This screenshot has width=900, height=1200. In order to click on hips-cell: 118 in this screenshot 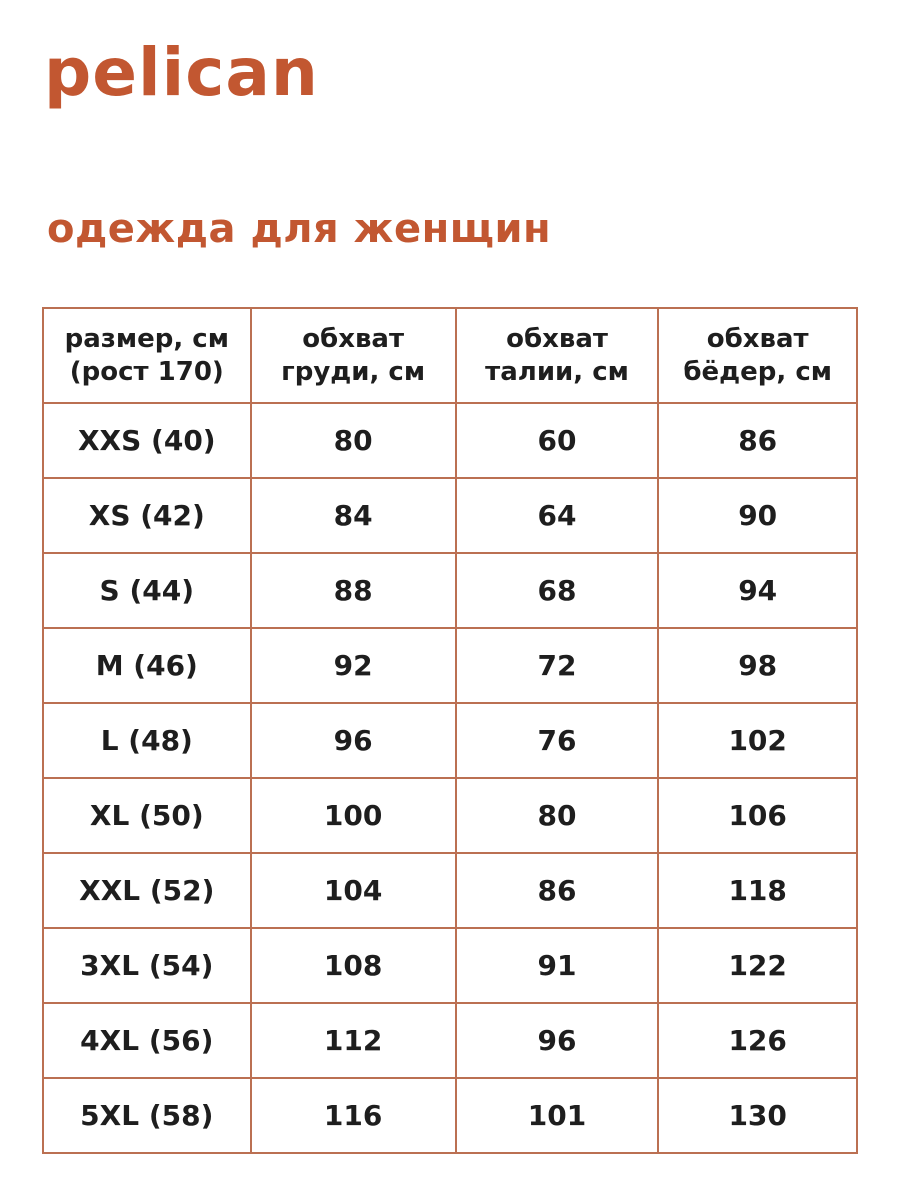, I will do `click(757, 890)`.